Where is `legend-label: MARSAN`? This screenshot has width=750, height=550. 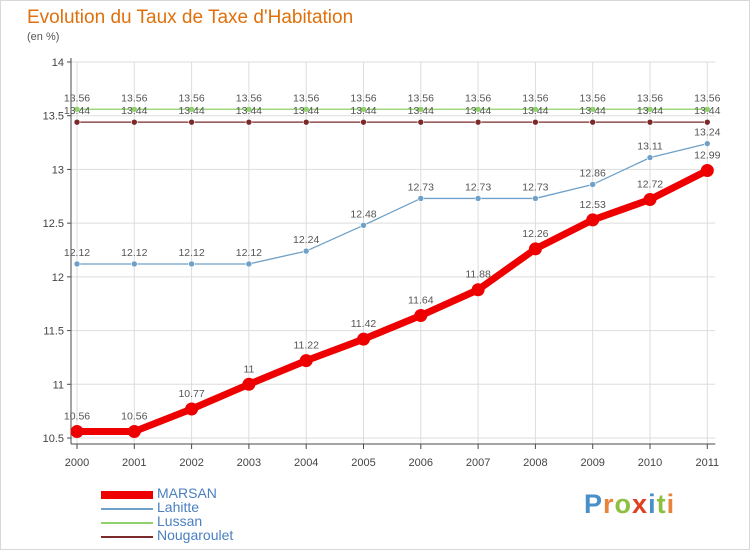
legend-label: MARSAN is located at coordinates (187, 493).